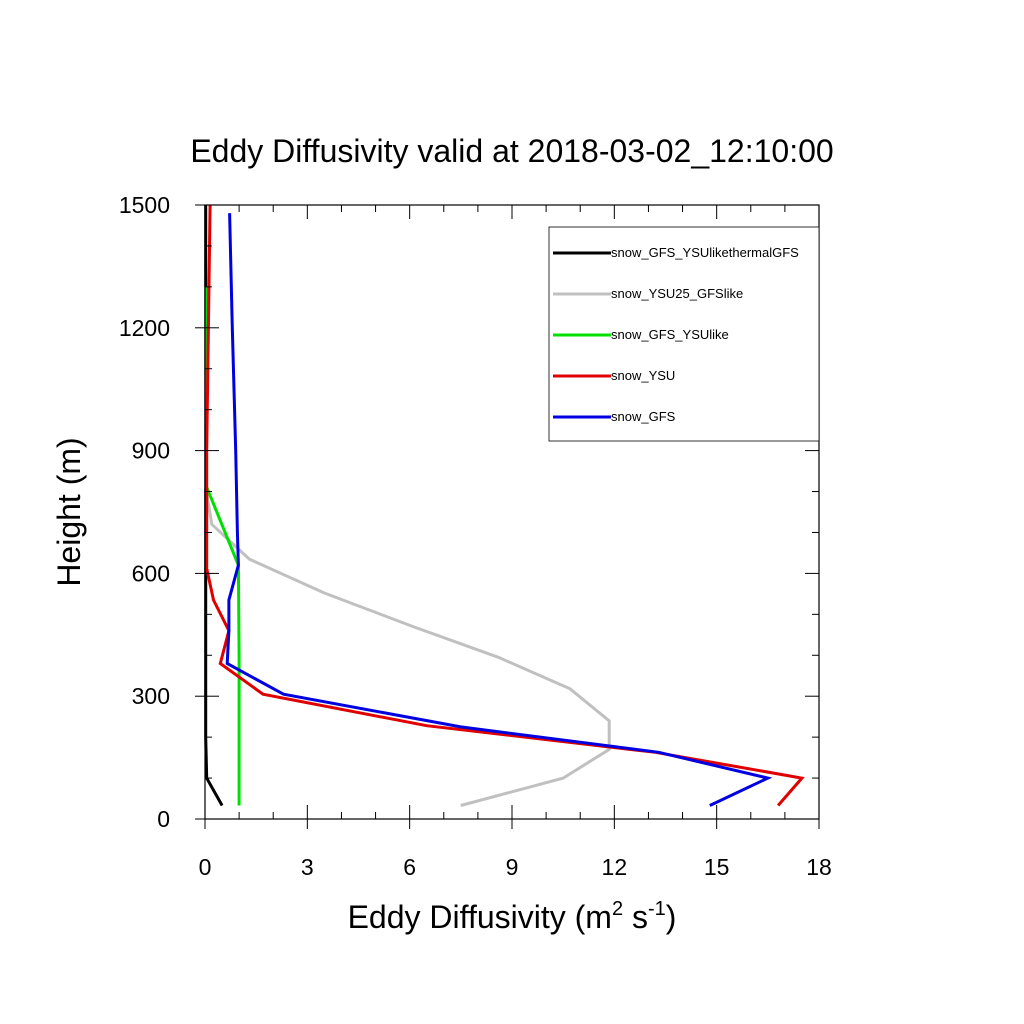 The width and height of the screenshot is (1024, 1024). What do you see at coordinates (307, 867) in the screenshot?
I see `x-tick-label: 3` at bounding box center [307, 867].